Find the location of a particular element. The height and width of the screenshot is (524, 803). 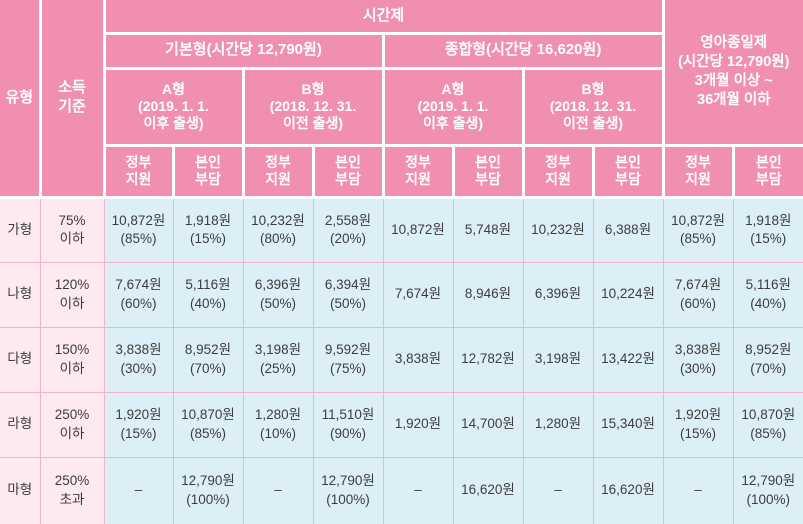

header-income: 소득 기준 is located at coordinates (72, 99).